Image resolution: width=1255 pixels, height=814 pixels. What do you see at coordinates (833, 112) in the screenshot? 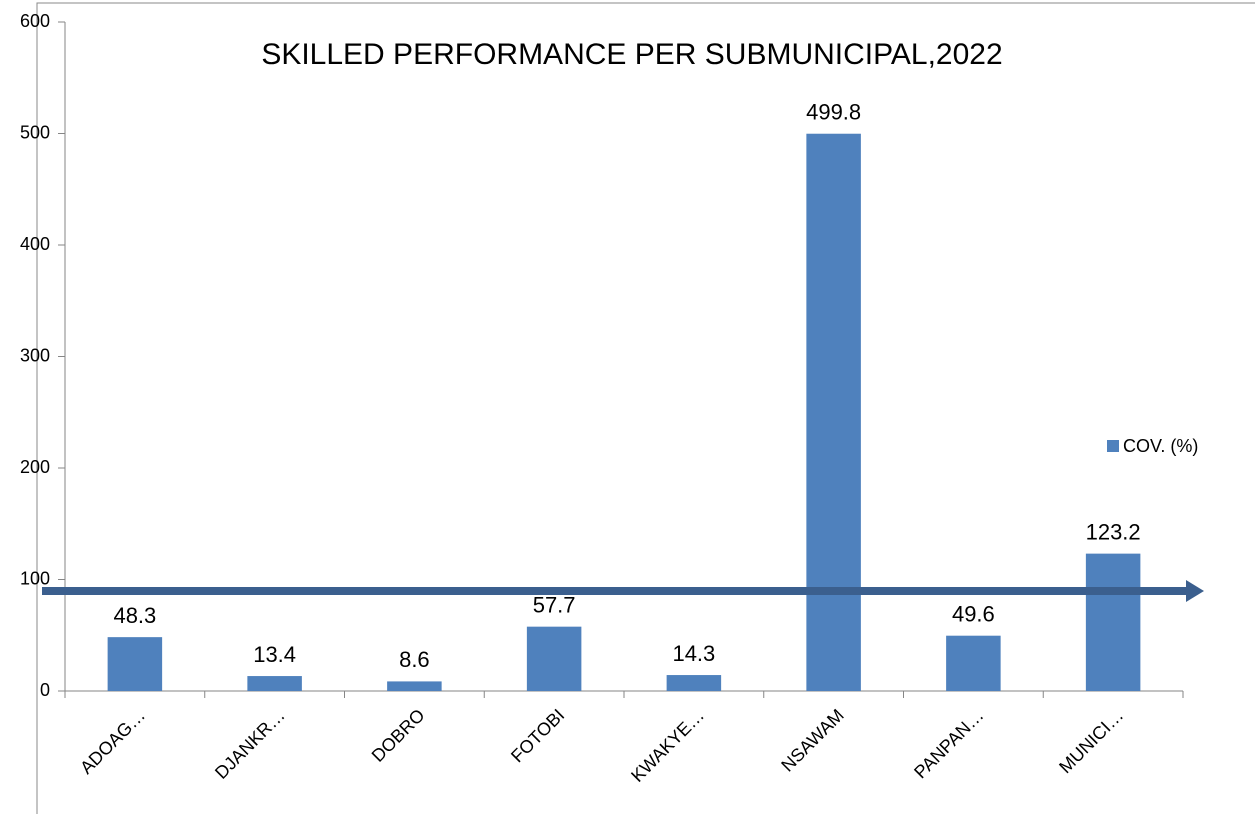
I see `data-label: 499.8` at bounding box center [833, 112].